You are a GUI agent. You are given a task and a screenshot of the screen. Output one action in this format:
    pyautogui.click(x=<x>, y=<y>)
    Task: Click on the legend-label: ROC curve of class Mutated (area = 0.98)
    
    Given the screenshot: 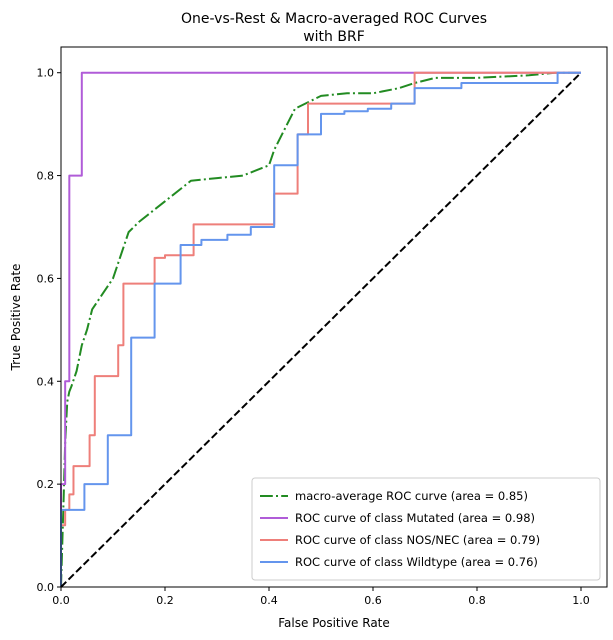 What is the action you would take?
    pyautogui.click(x=415, y=518)
    